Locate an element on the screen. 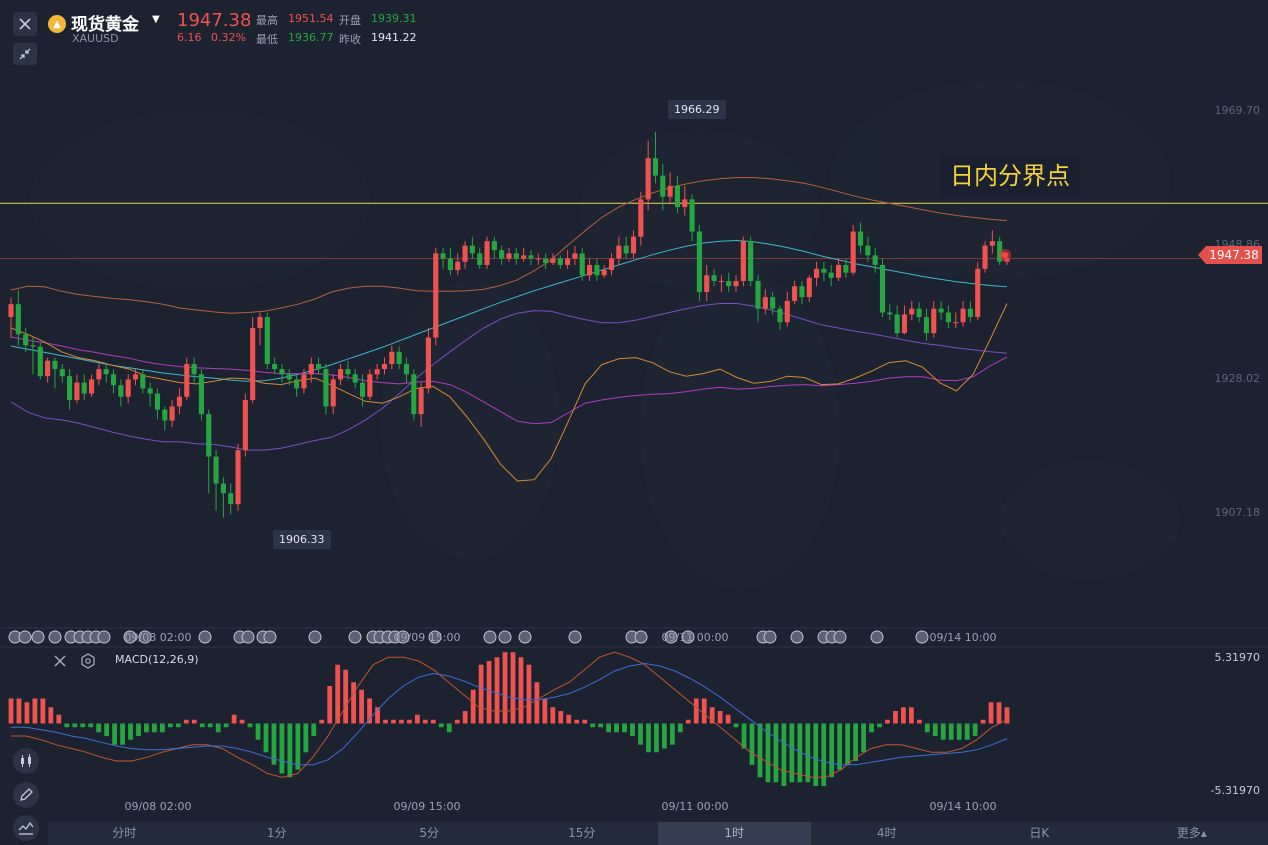  candlestick-tool-button is located at coordinates (26, 761).